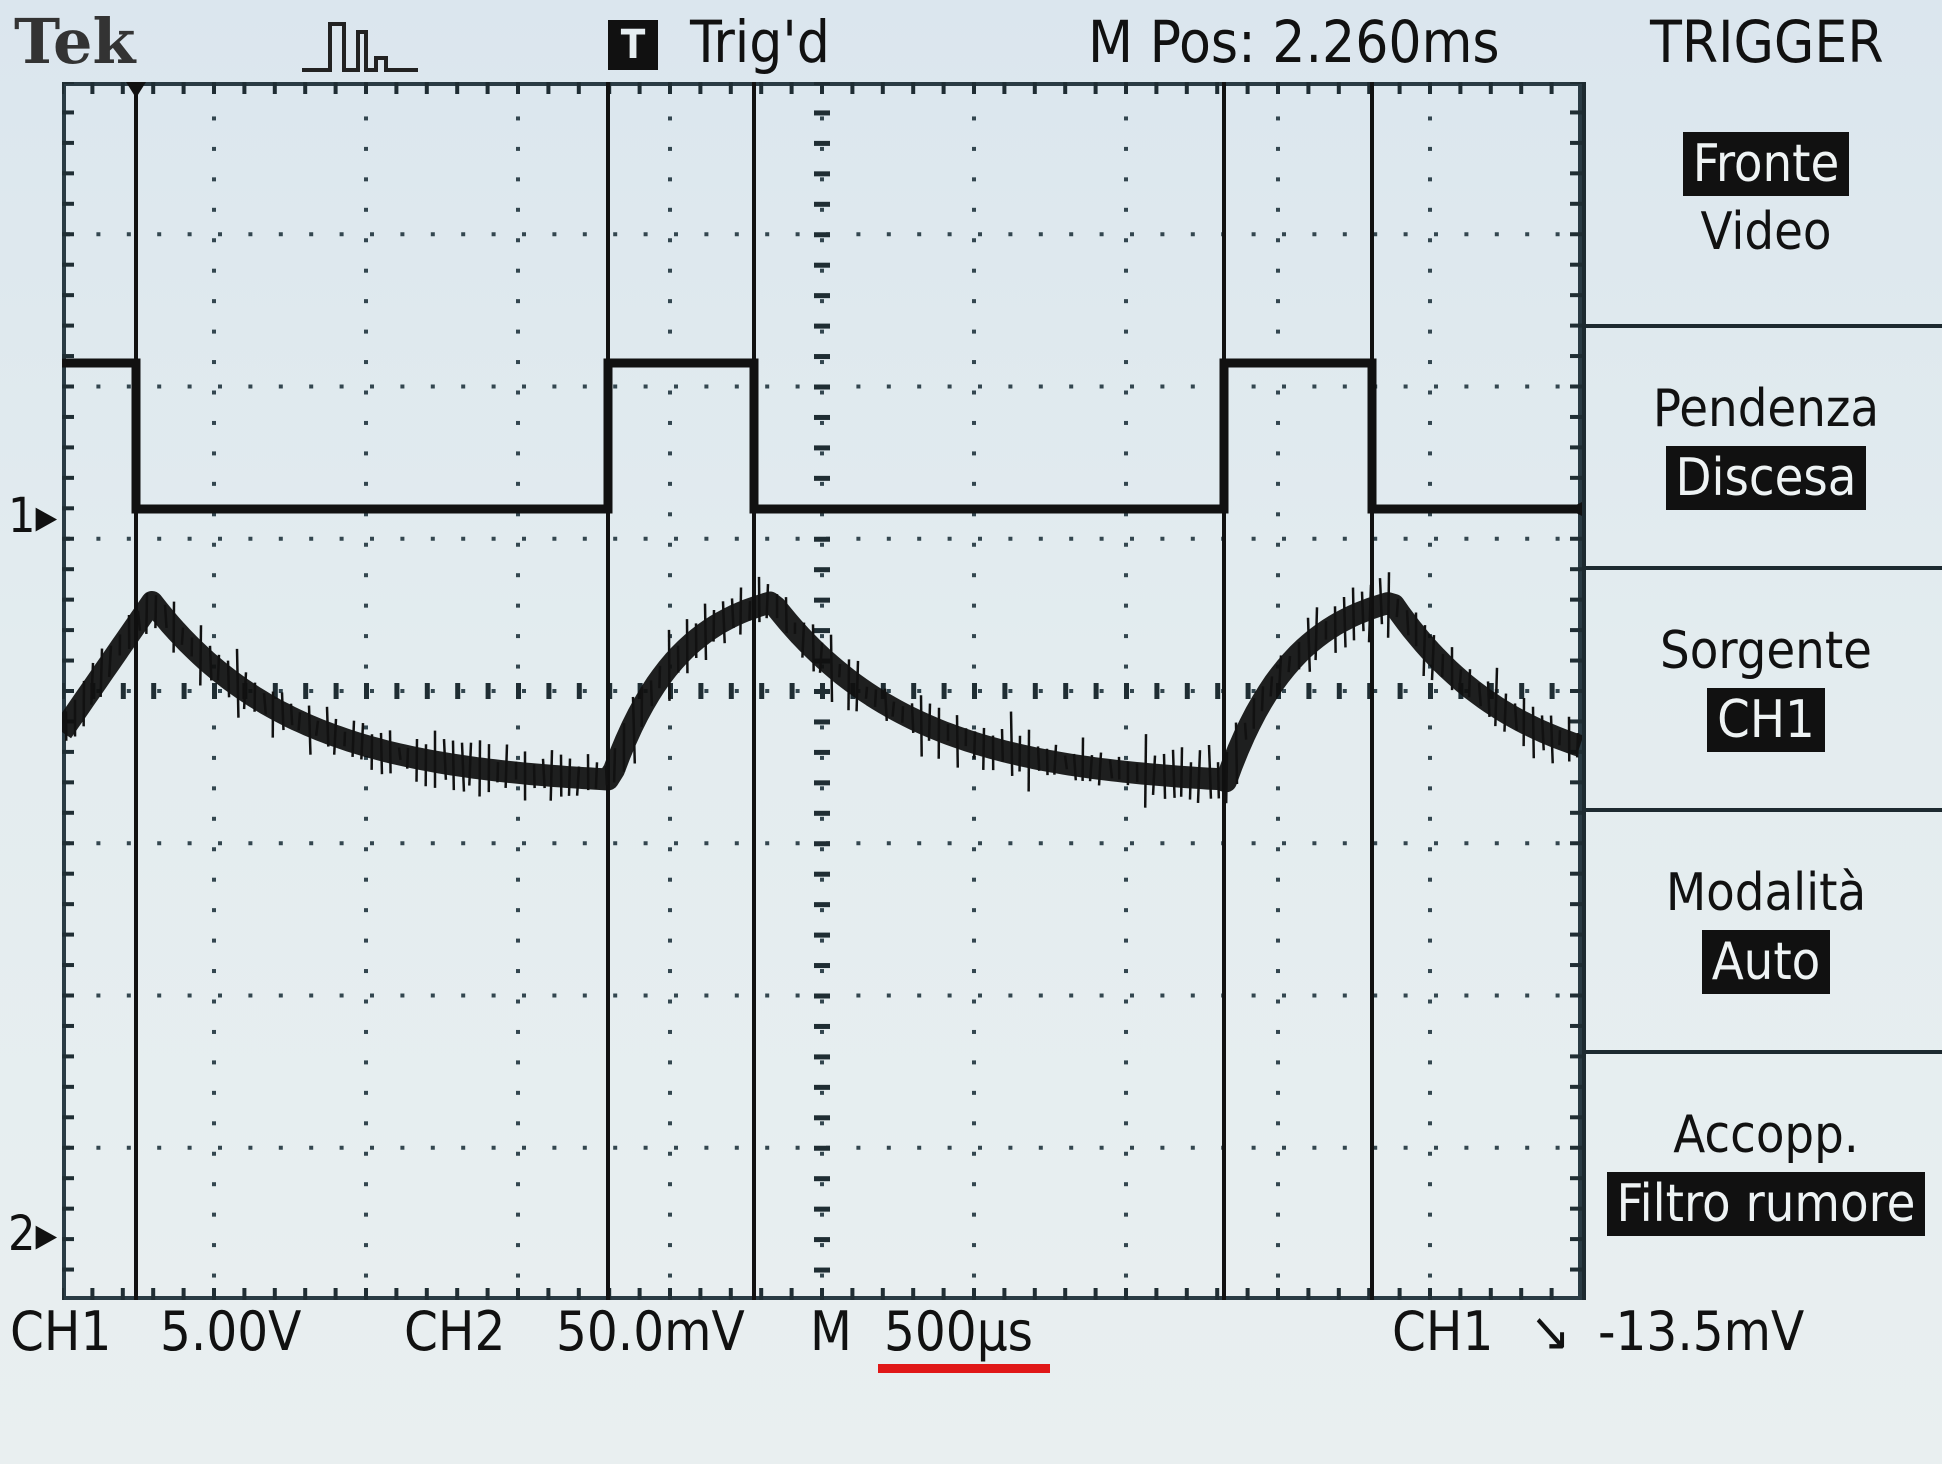  I want to click on timebase-label: M, so click(831, 1331).